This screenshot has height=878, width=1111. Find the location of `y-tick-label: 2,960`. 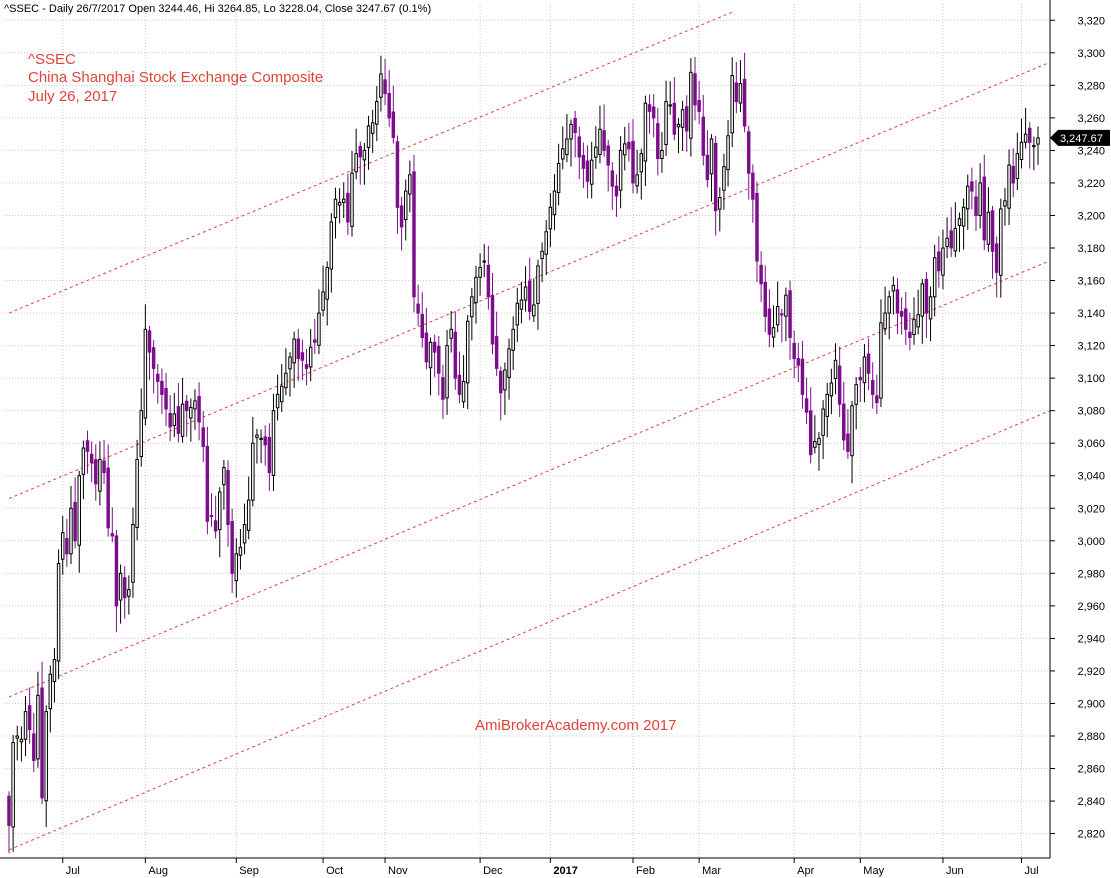

y-tick-label: 2,960 is located at coordinates (1091, 607).